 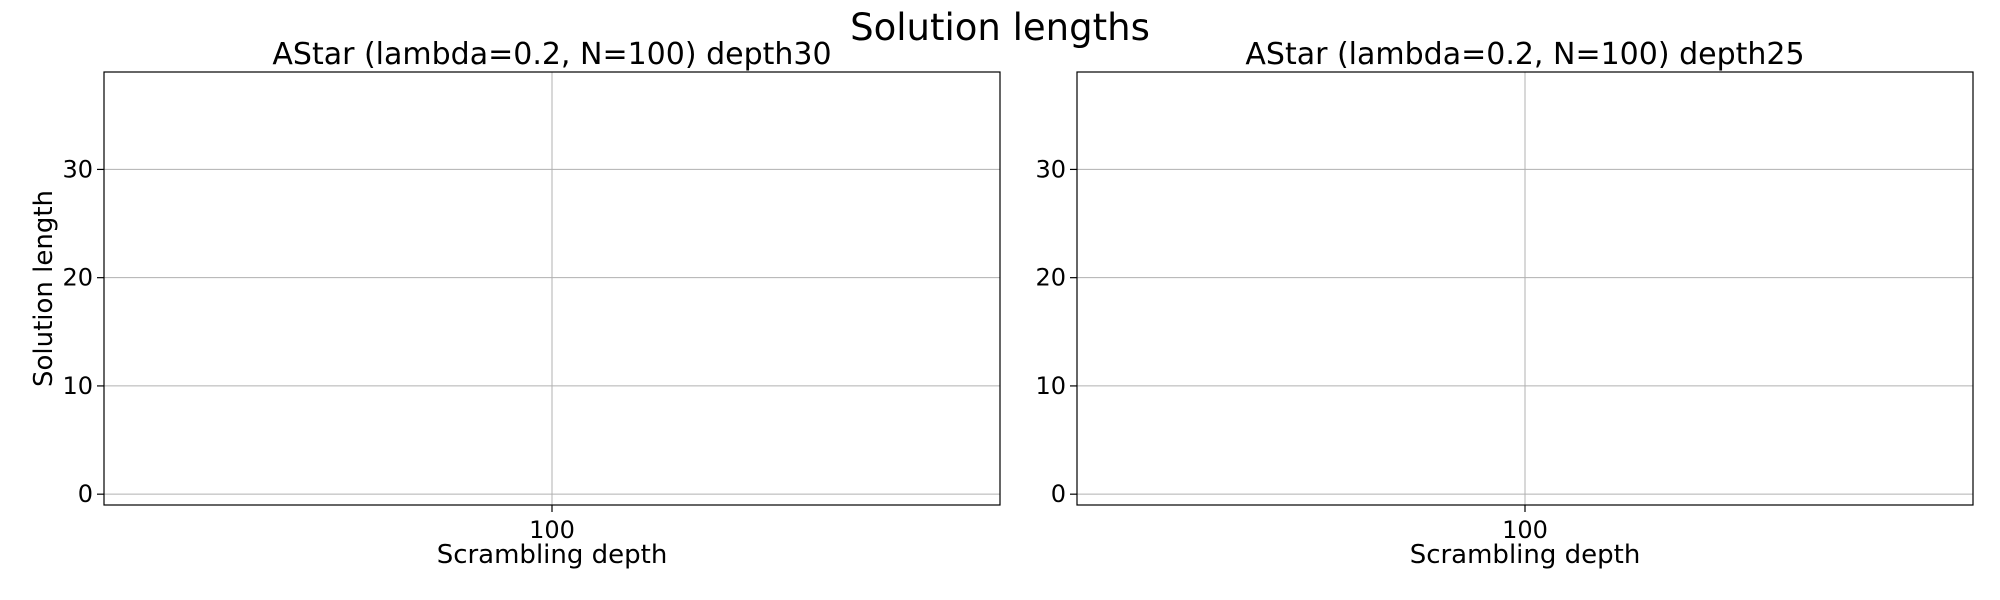 I want to click on y-axis-label-left: Solution length, so click(x=44, y=288).